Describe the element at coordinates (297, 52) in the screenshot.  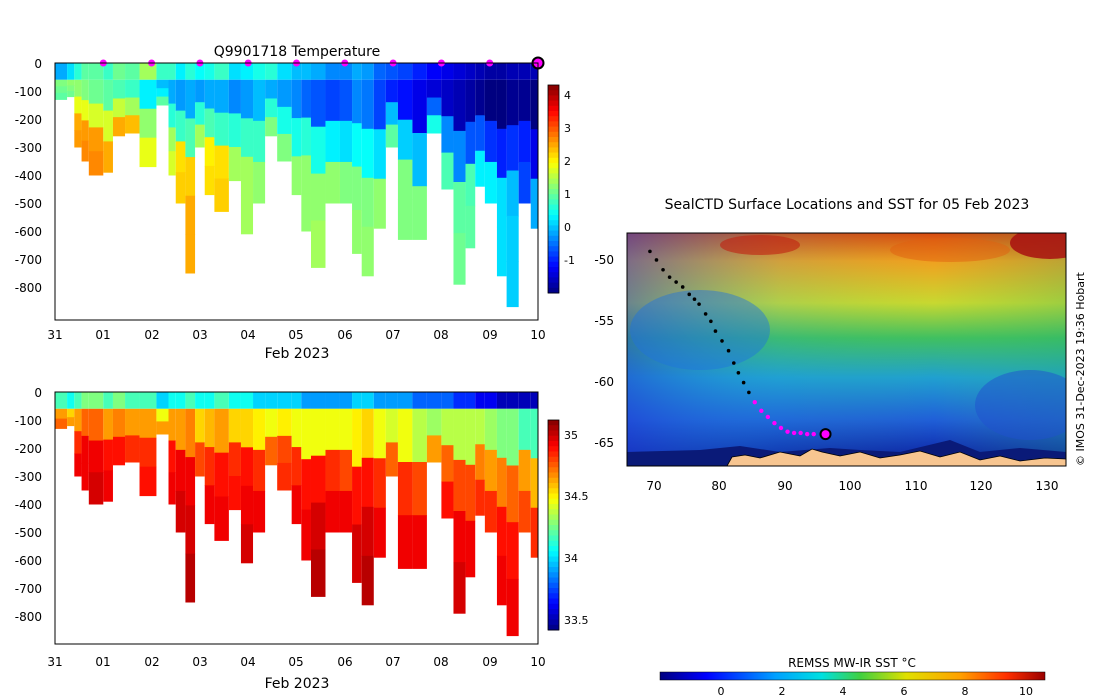
I see `temperature-title: Q9901718 Temperature` at that location.